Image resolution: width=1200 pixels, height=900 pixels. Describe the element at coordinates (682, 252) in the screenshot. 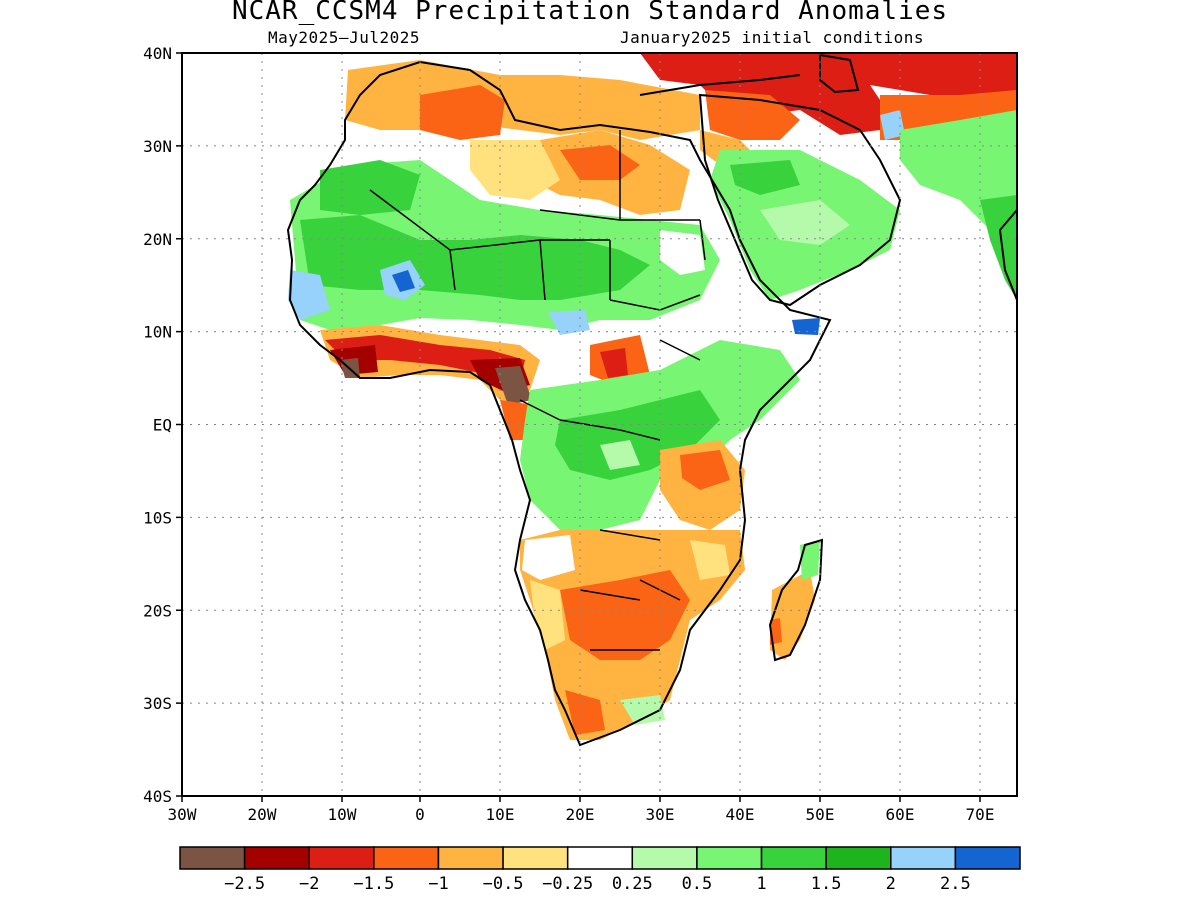

I see `anomaly-region-sudan-neutral` at that location.